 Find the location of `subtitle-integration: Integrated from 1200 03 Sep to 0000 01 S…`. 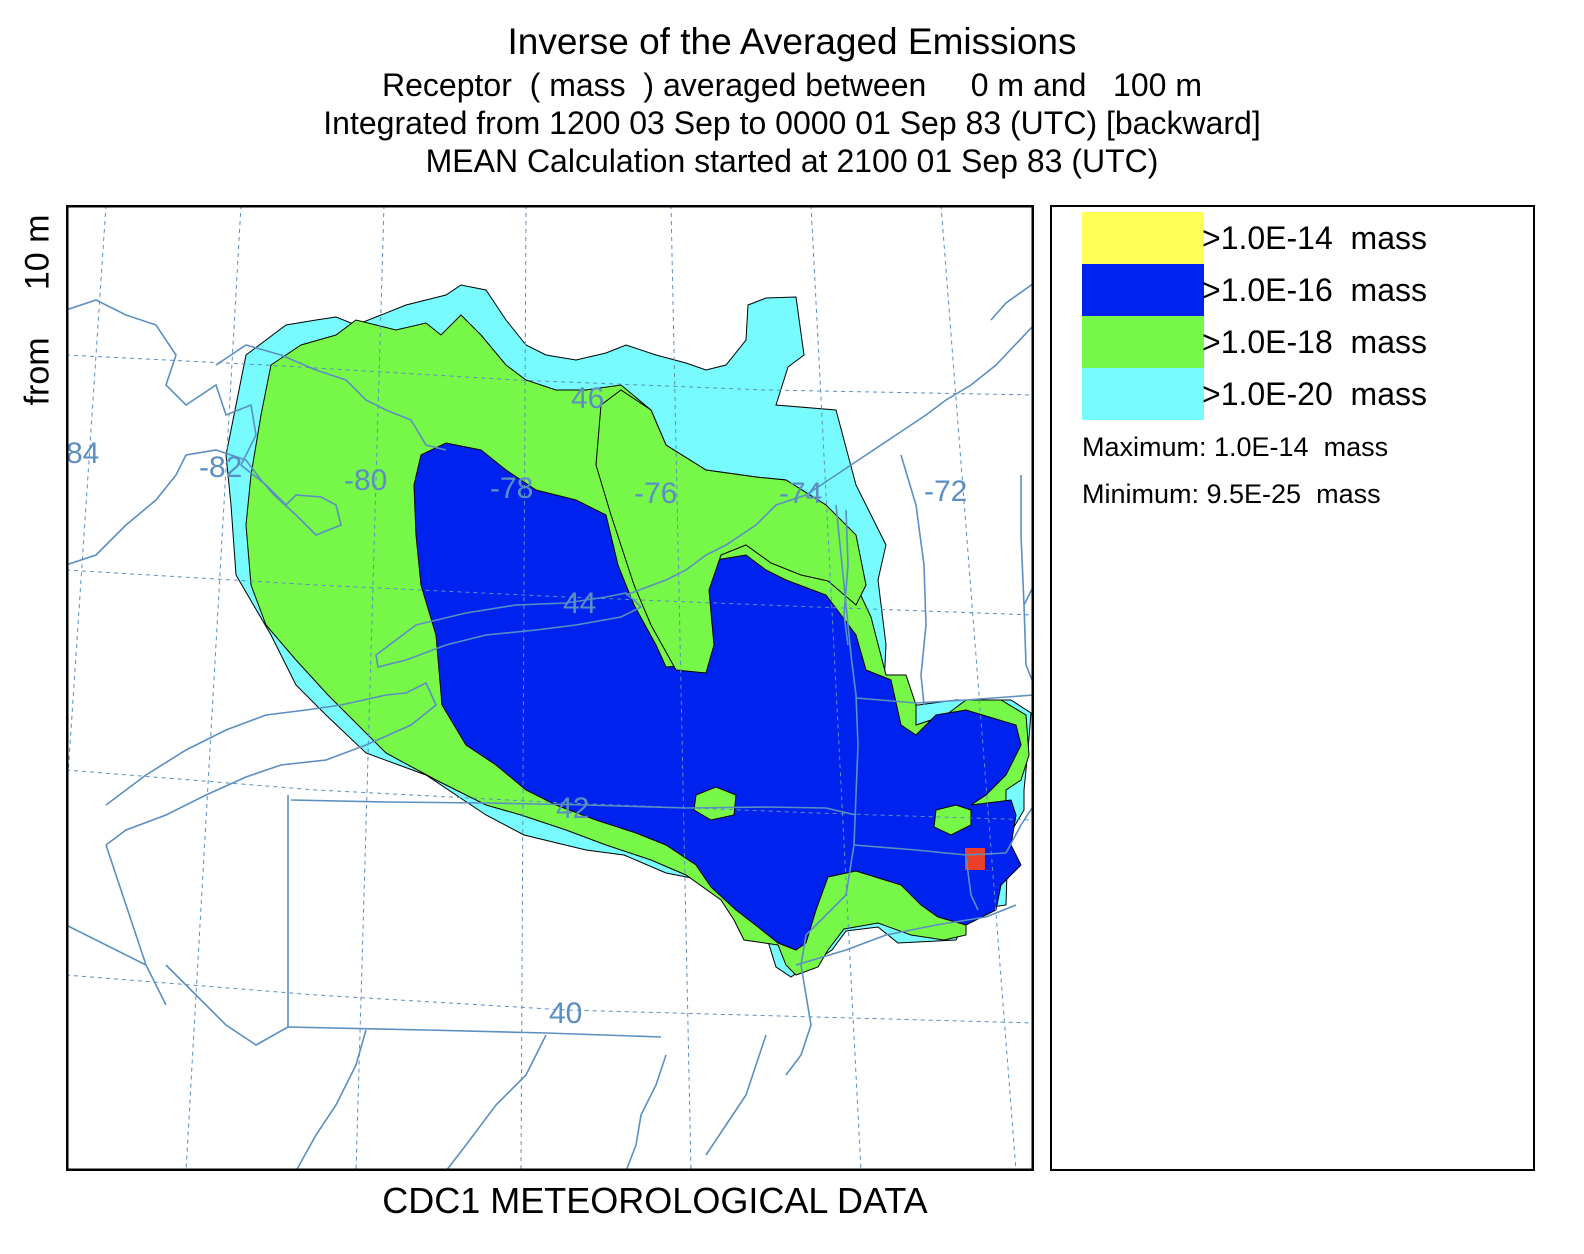

subtitle-integration: Integrated from 1200 03 Sep to 0000 01 S… is located at coordinates (792, 123).